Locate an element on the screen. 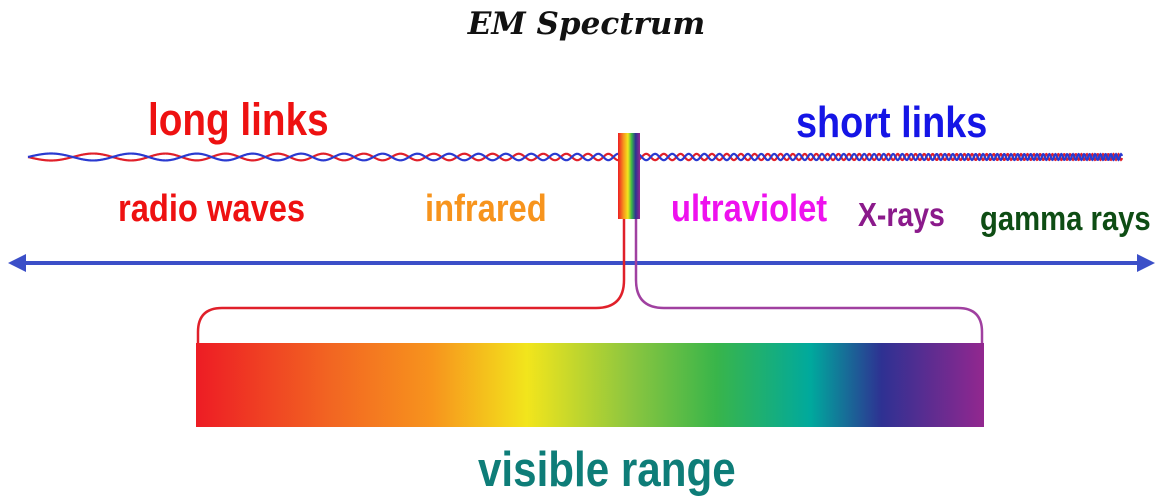  infrared-label: infrared is located at coordinates (486, 209).